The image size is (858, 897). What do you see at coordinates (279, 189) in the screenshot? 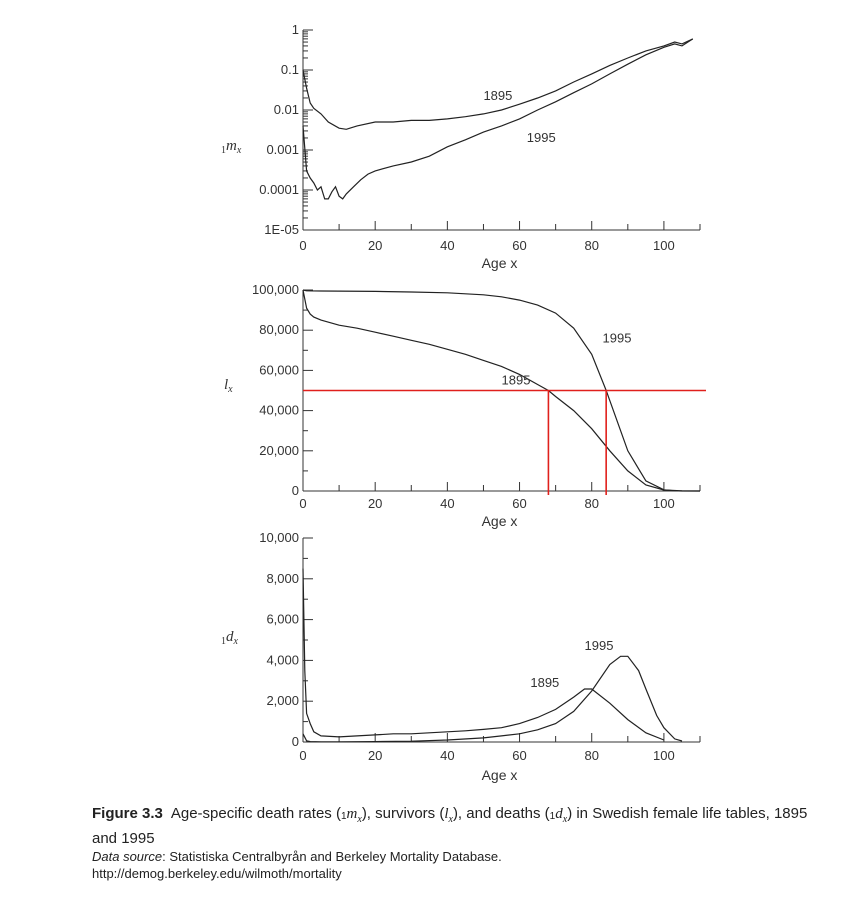
I see `y-tick-label: 0.0001` at bounding box center [279, 189].